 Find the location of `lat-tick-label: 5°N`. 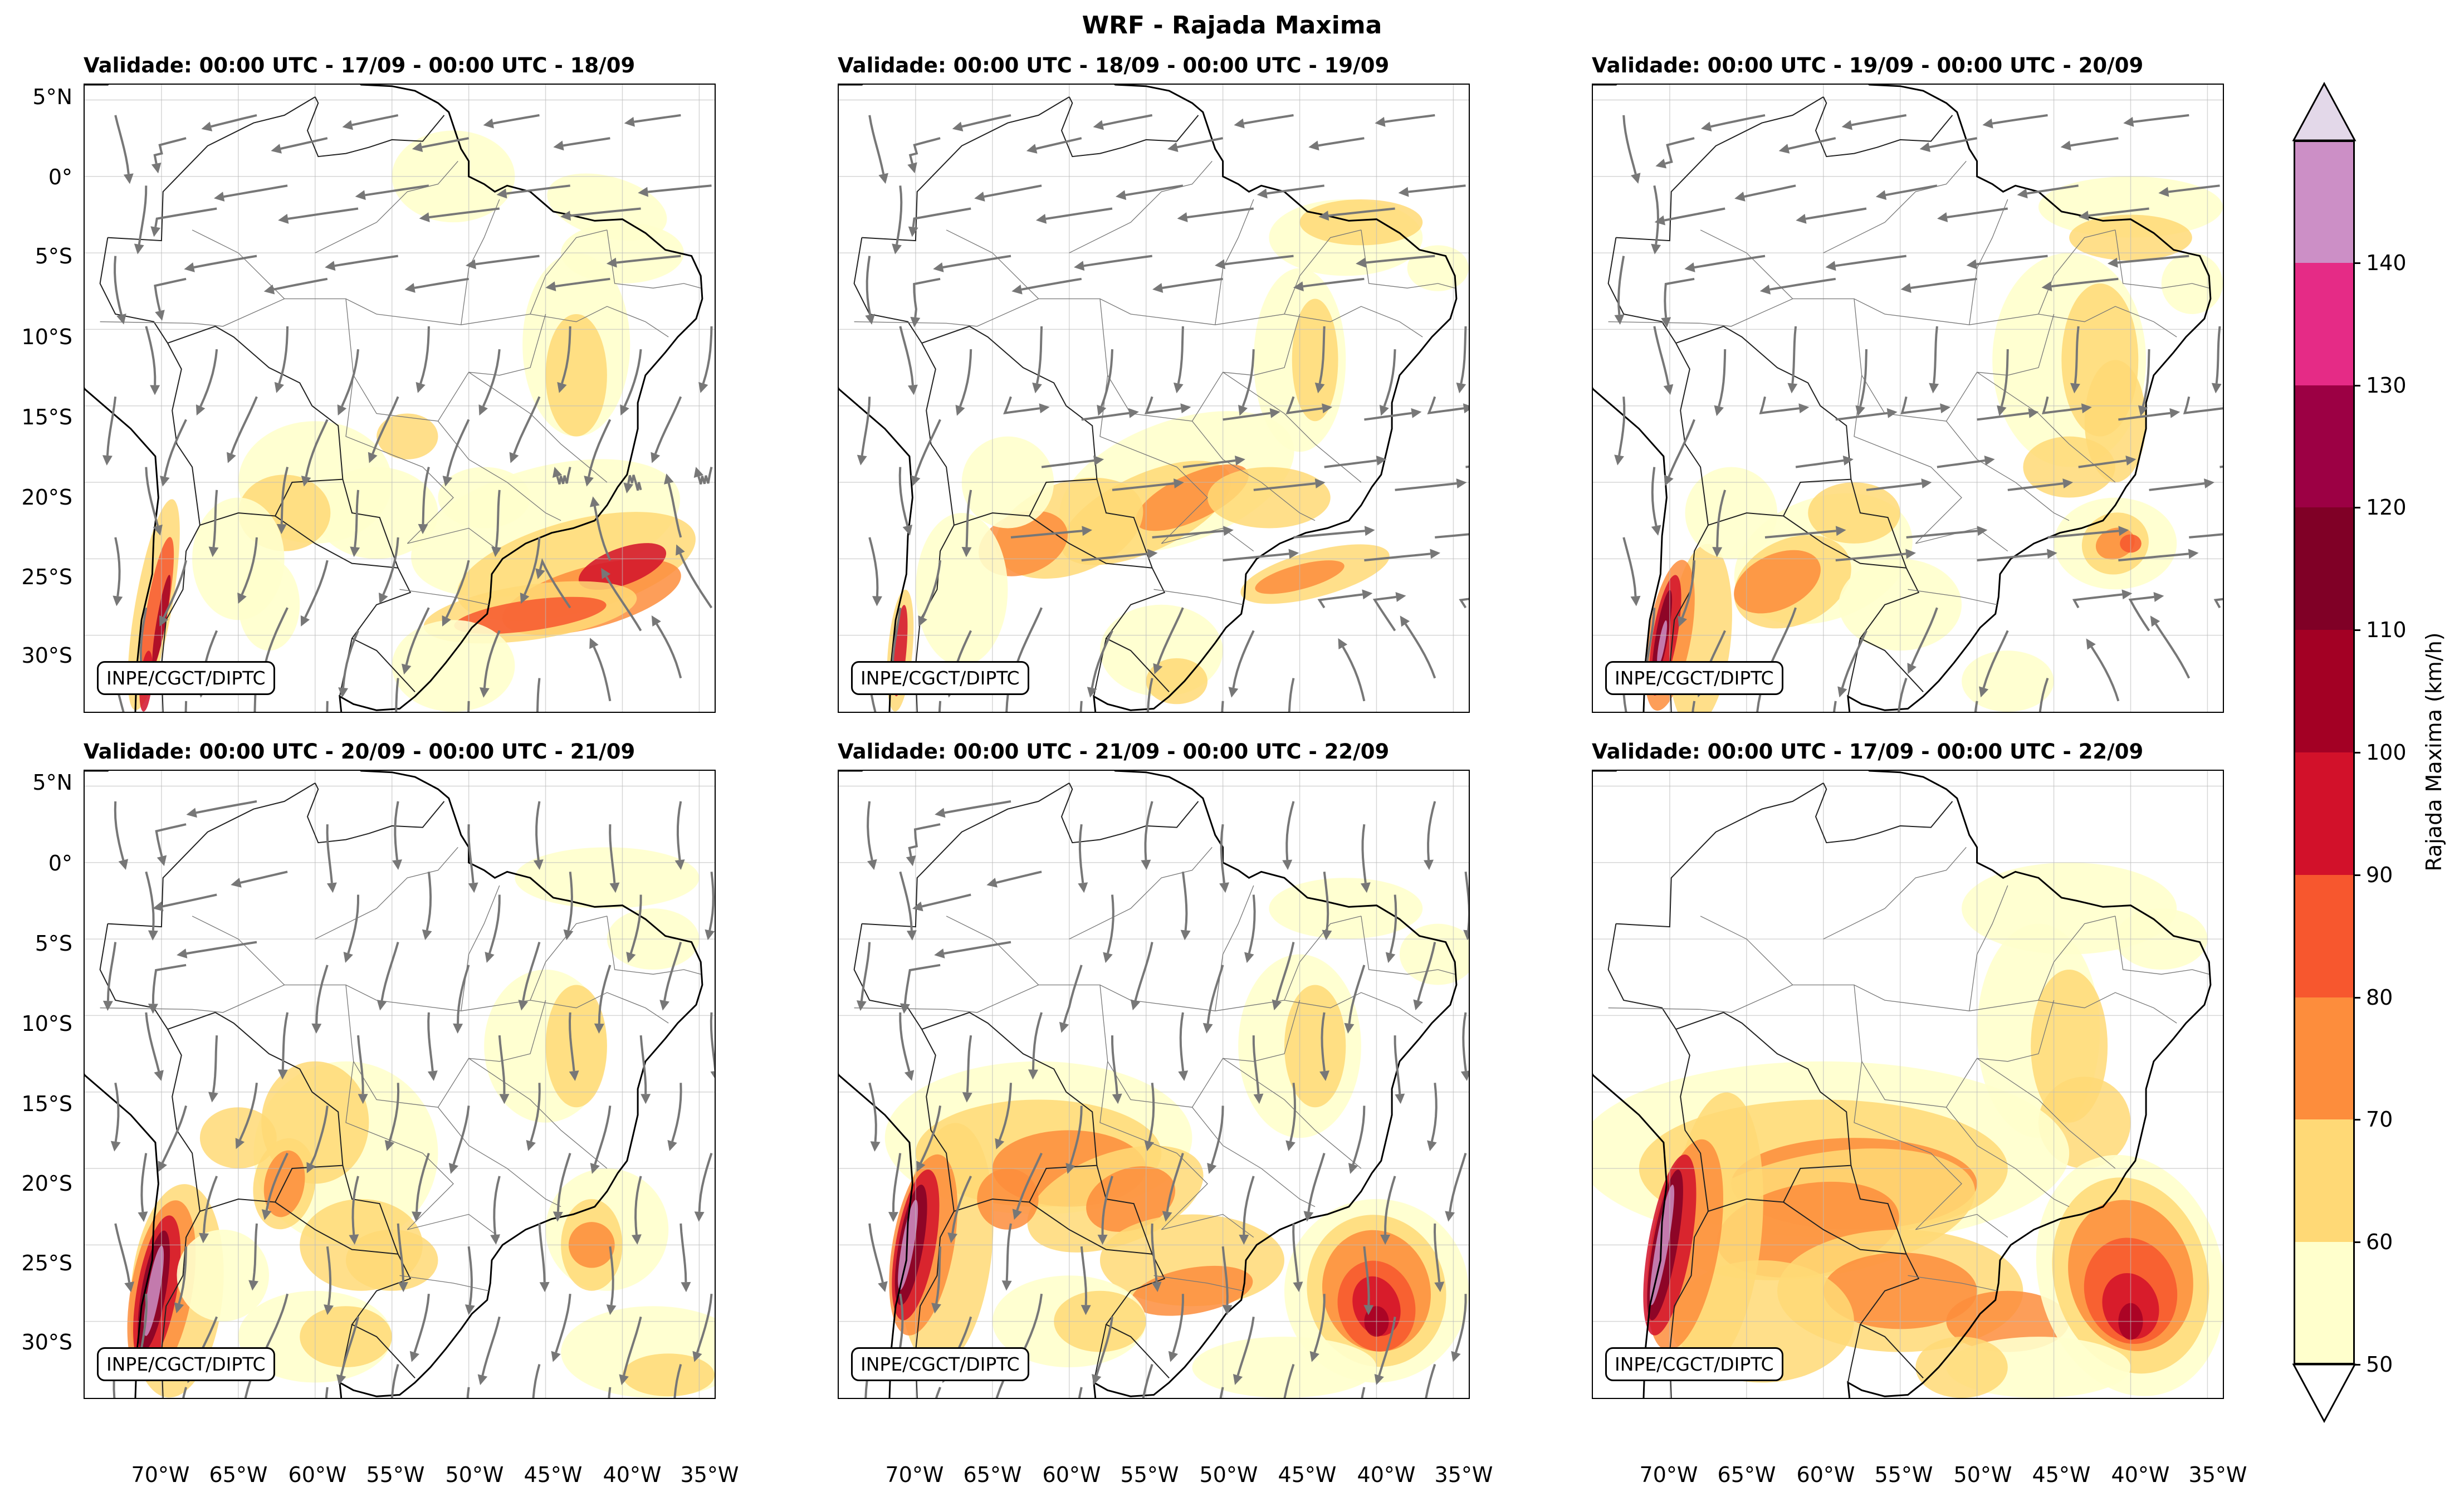

lat-tick-label: 5°N is located at coordinates (39, 782).